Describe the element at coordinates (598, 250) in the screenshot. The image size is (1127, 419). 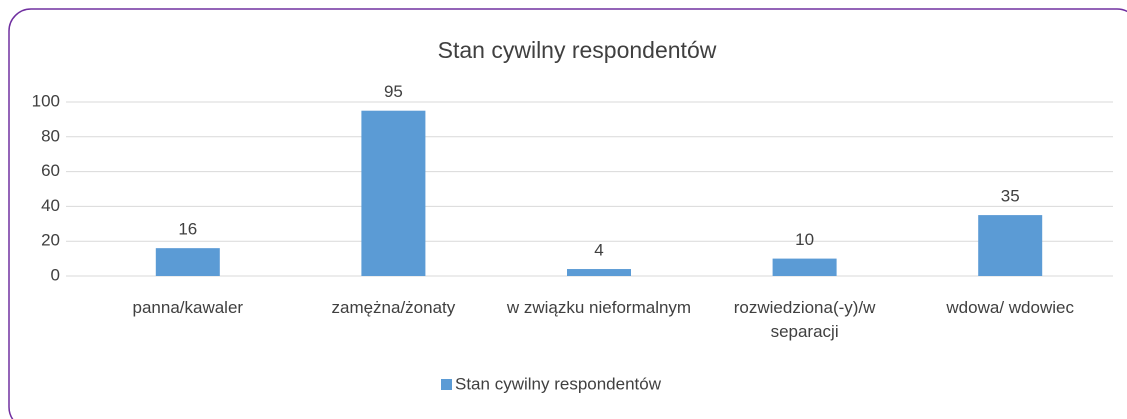
I see `data-label: 4` at that location.